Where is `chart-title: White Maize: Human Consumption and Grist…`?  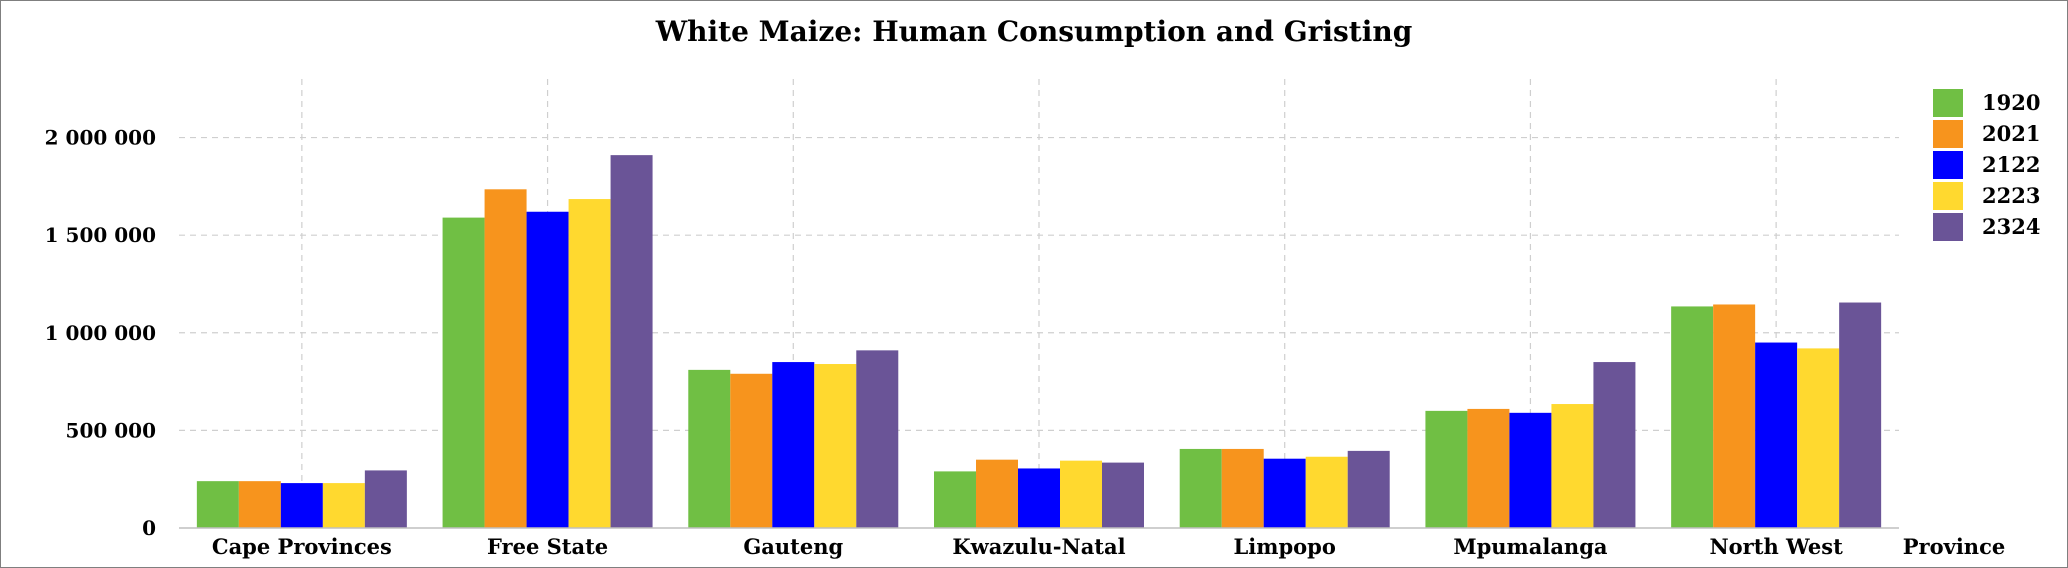
chart-title: White Maize: Human Consumption and Grist… is located at coordinates (1034, 31).